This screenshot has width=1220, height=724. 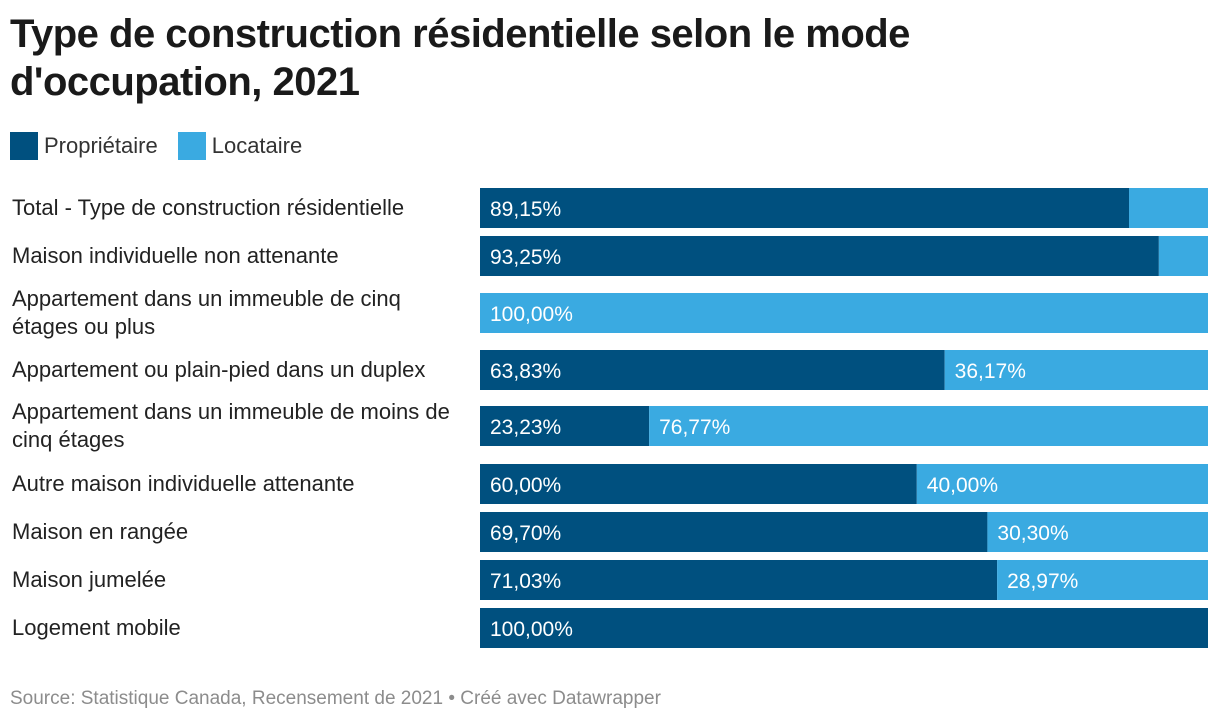 What do you see at coordinates (89, 579) in the screenshot?
I see `category-label: Maison jumelée` at bounding box center [89, 579].